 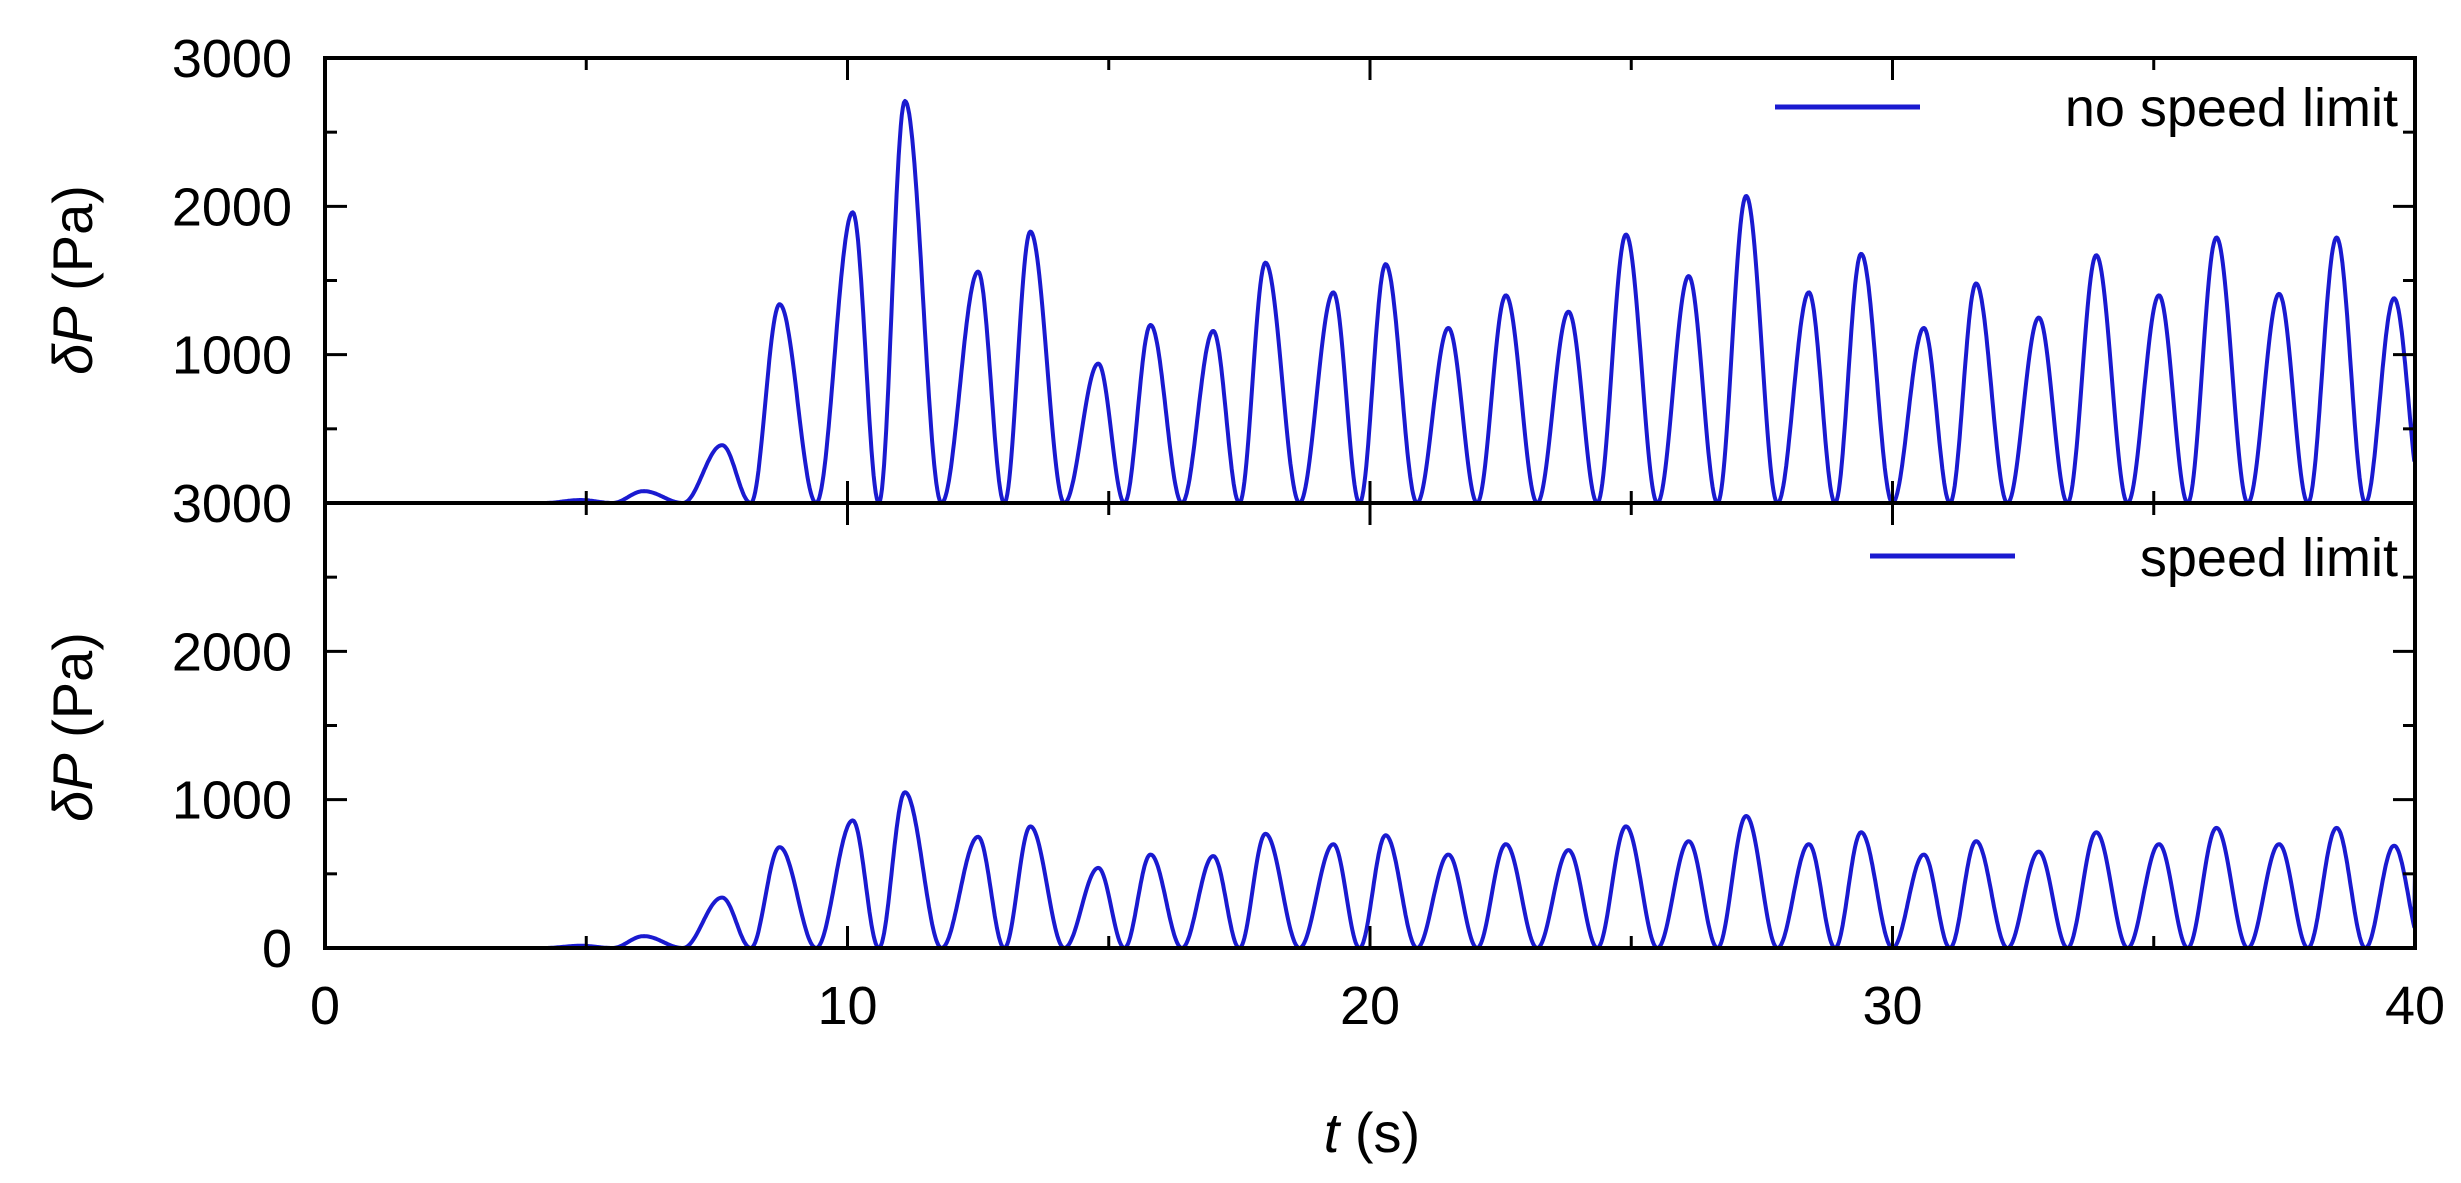 I want to click on x-tick-labels: 0 10 20 30 40, so click(x=1377, y=1006).